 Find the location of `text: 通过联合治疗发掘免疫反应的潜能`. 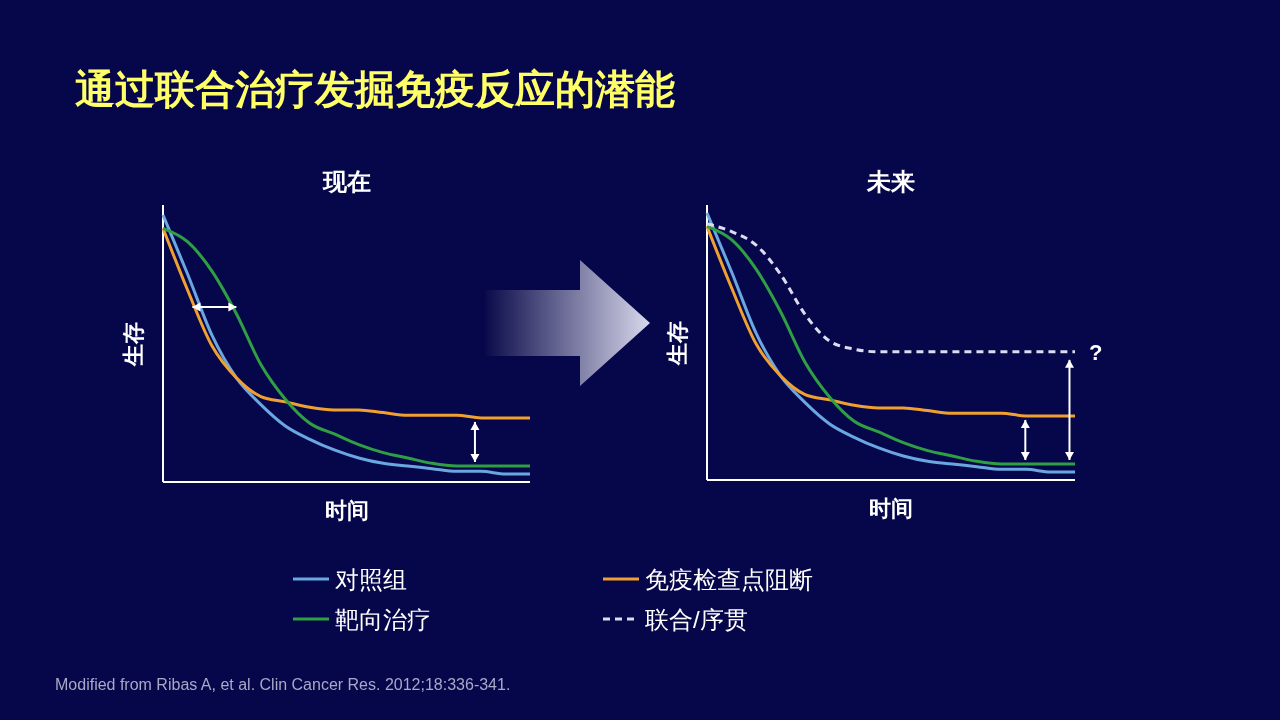

text: 通过联合治疗发掘免疫反应的潜能 is located at coordinates (375, 89).